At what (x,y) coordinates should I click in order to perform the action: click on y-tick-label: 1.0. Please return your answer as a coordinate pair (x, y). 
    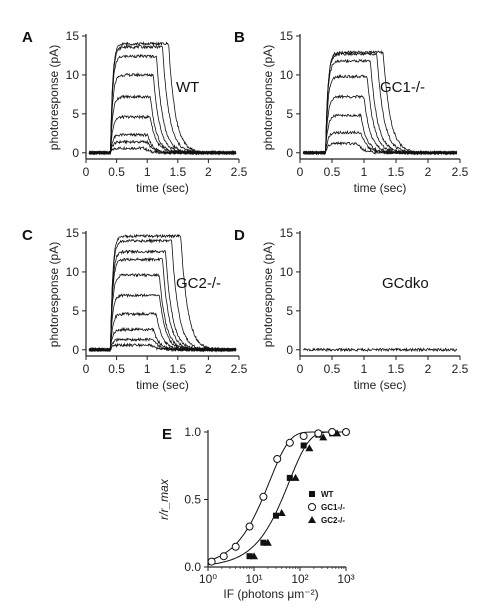
    Looking at the image, I should click on (192, 432).